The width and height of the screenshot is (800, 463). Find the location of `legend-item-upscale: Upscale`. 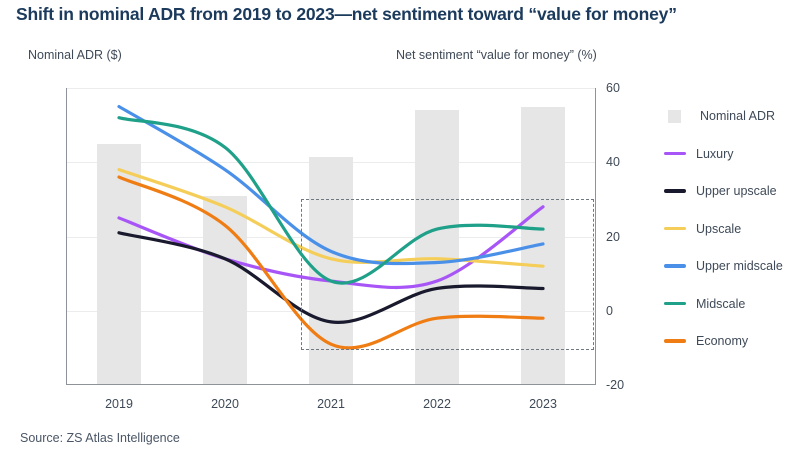

legend-item-upscale: Upscale is located at coordinates (732, 229).